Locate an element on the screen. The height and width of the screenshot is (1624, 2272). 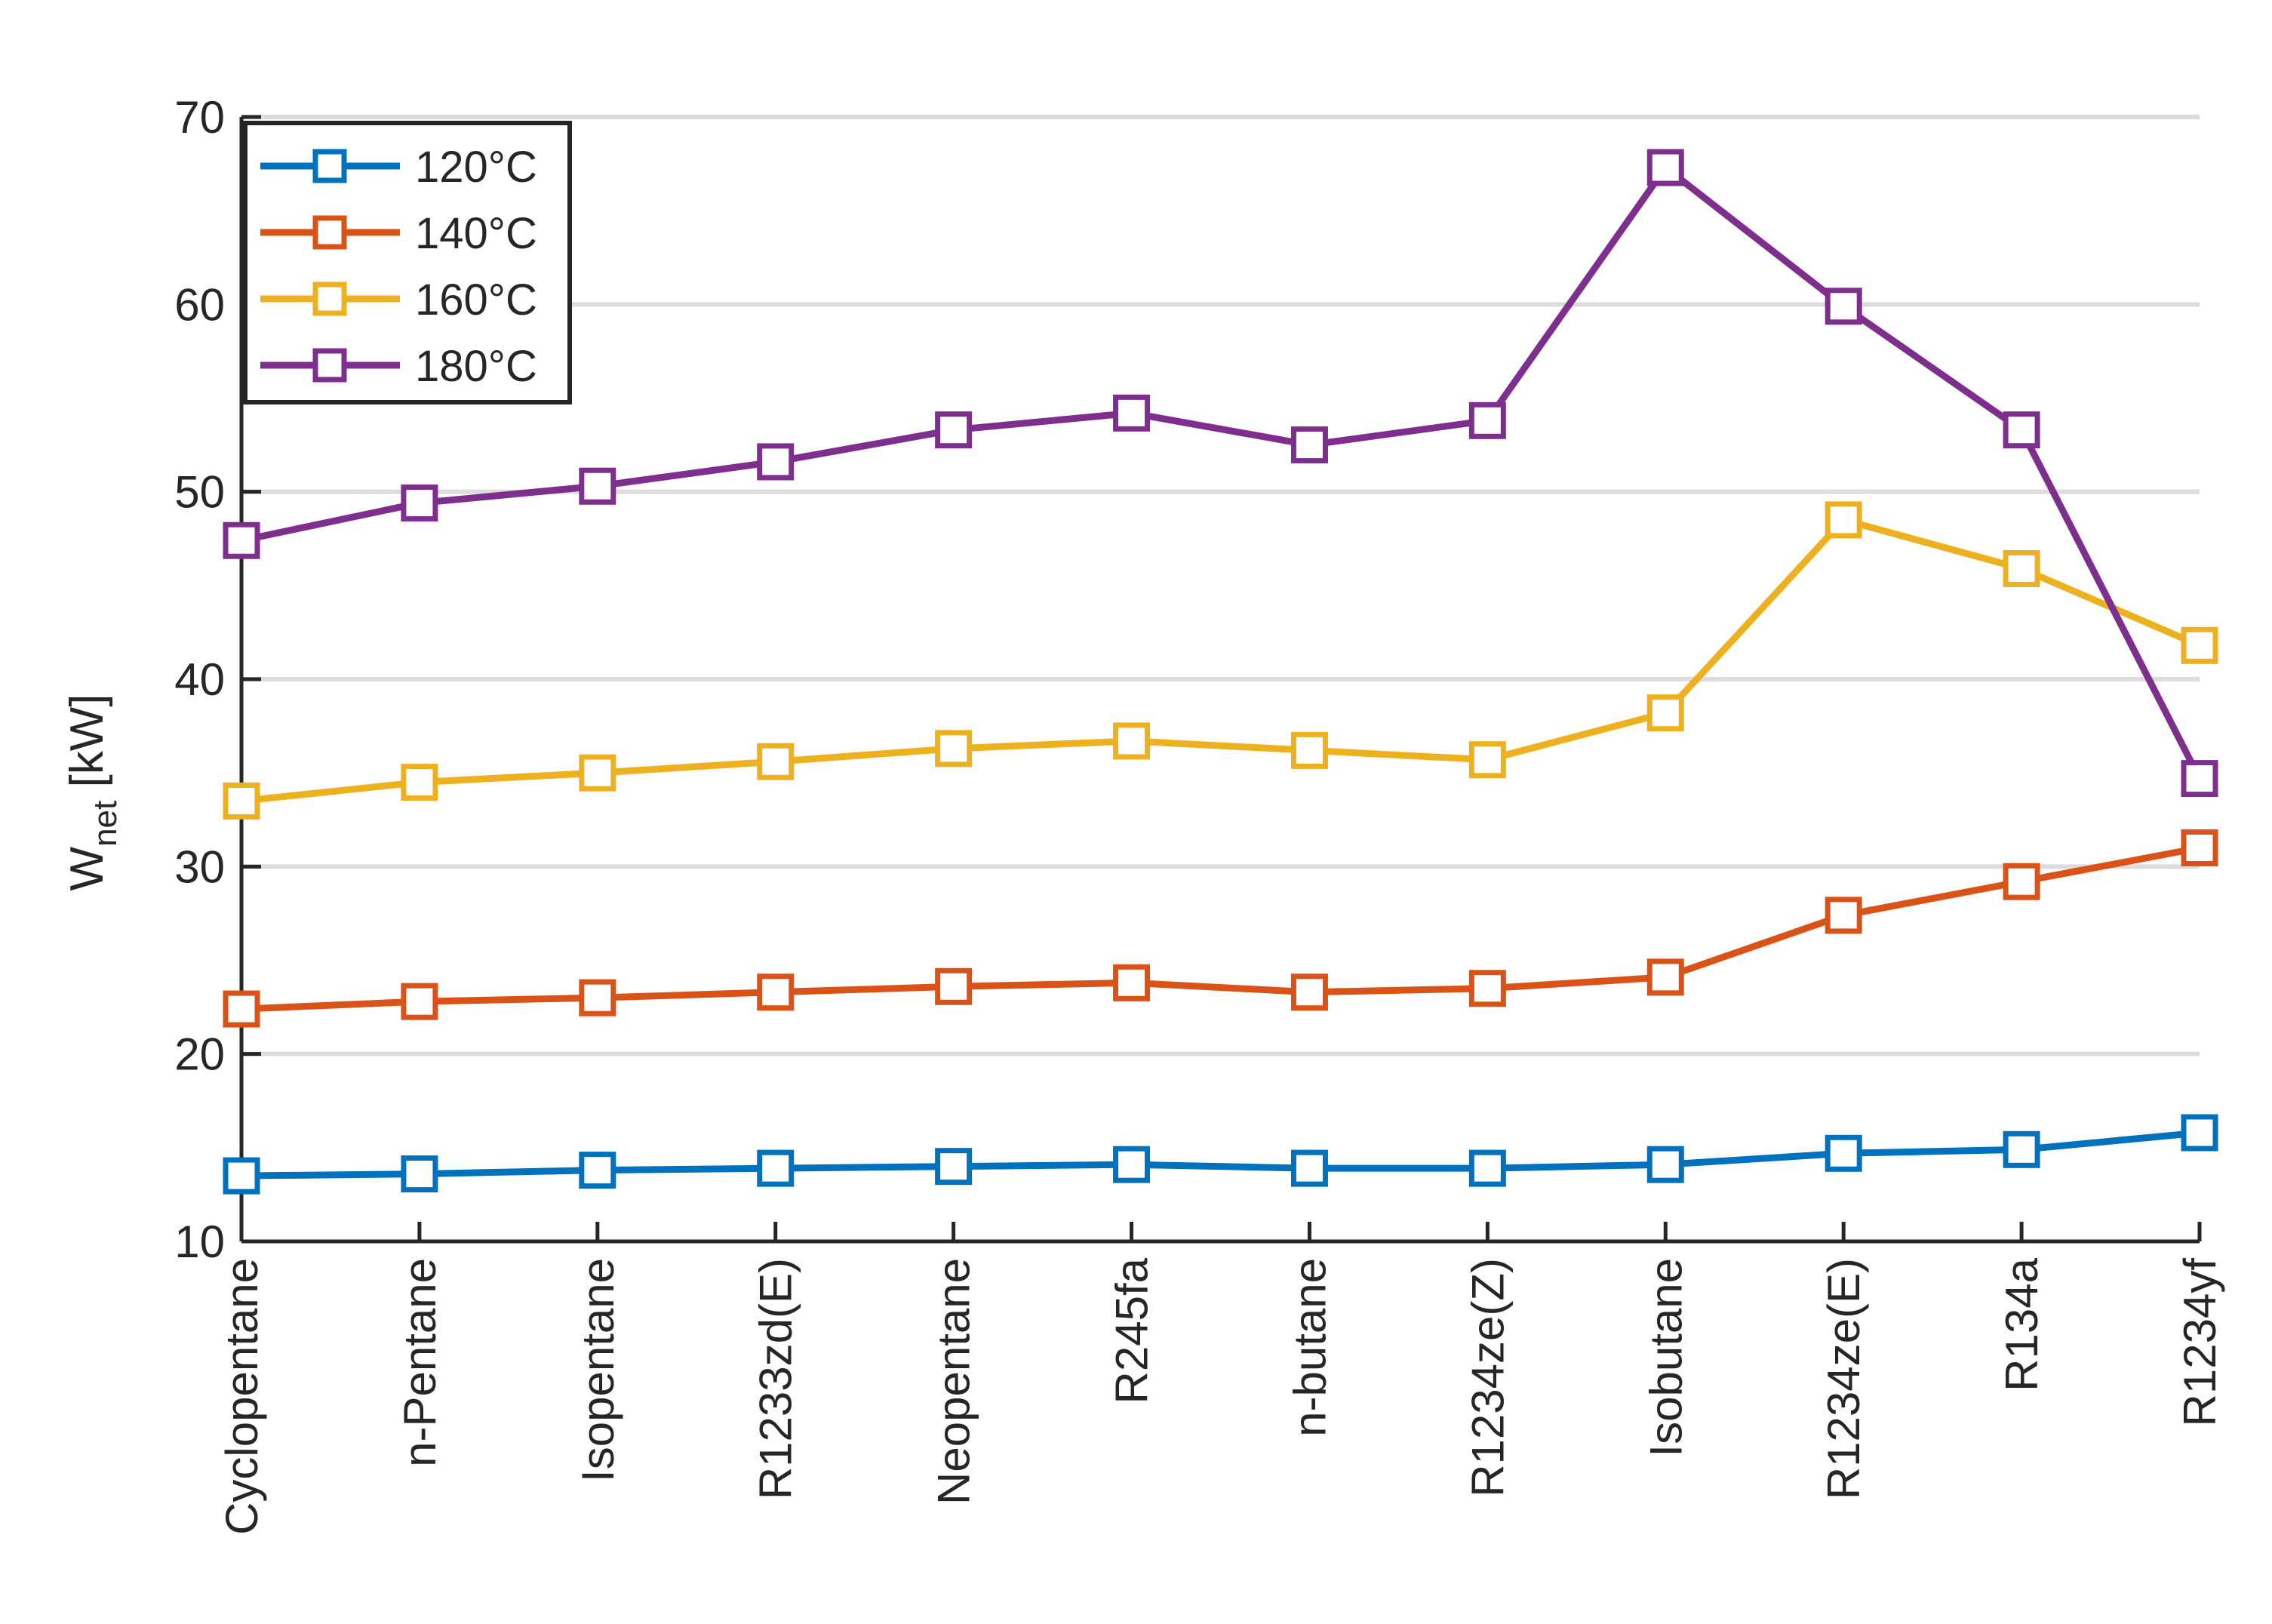
y-tick-label-6: 70 is located at coordinates (199, 117).